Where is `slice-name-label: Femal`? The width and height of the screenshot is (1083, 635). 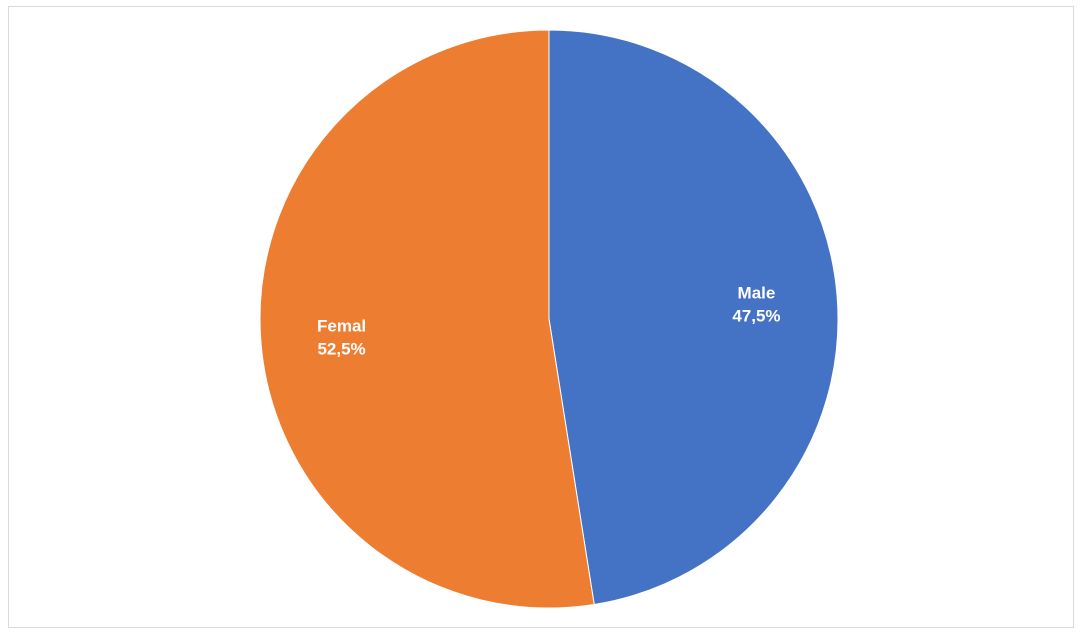 slice-name-label: Femal is located at coordinates (341, 325).